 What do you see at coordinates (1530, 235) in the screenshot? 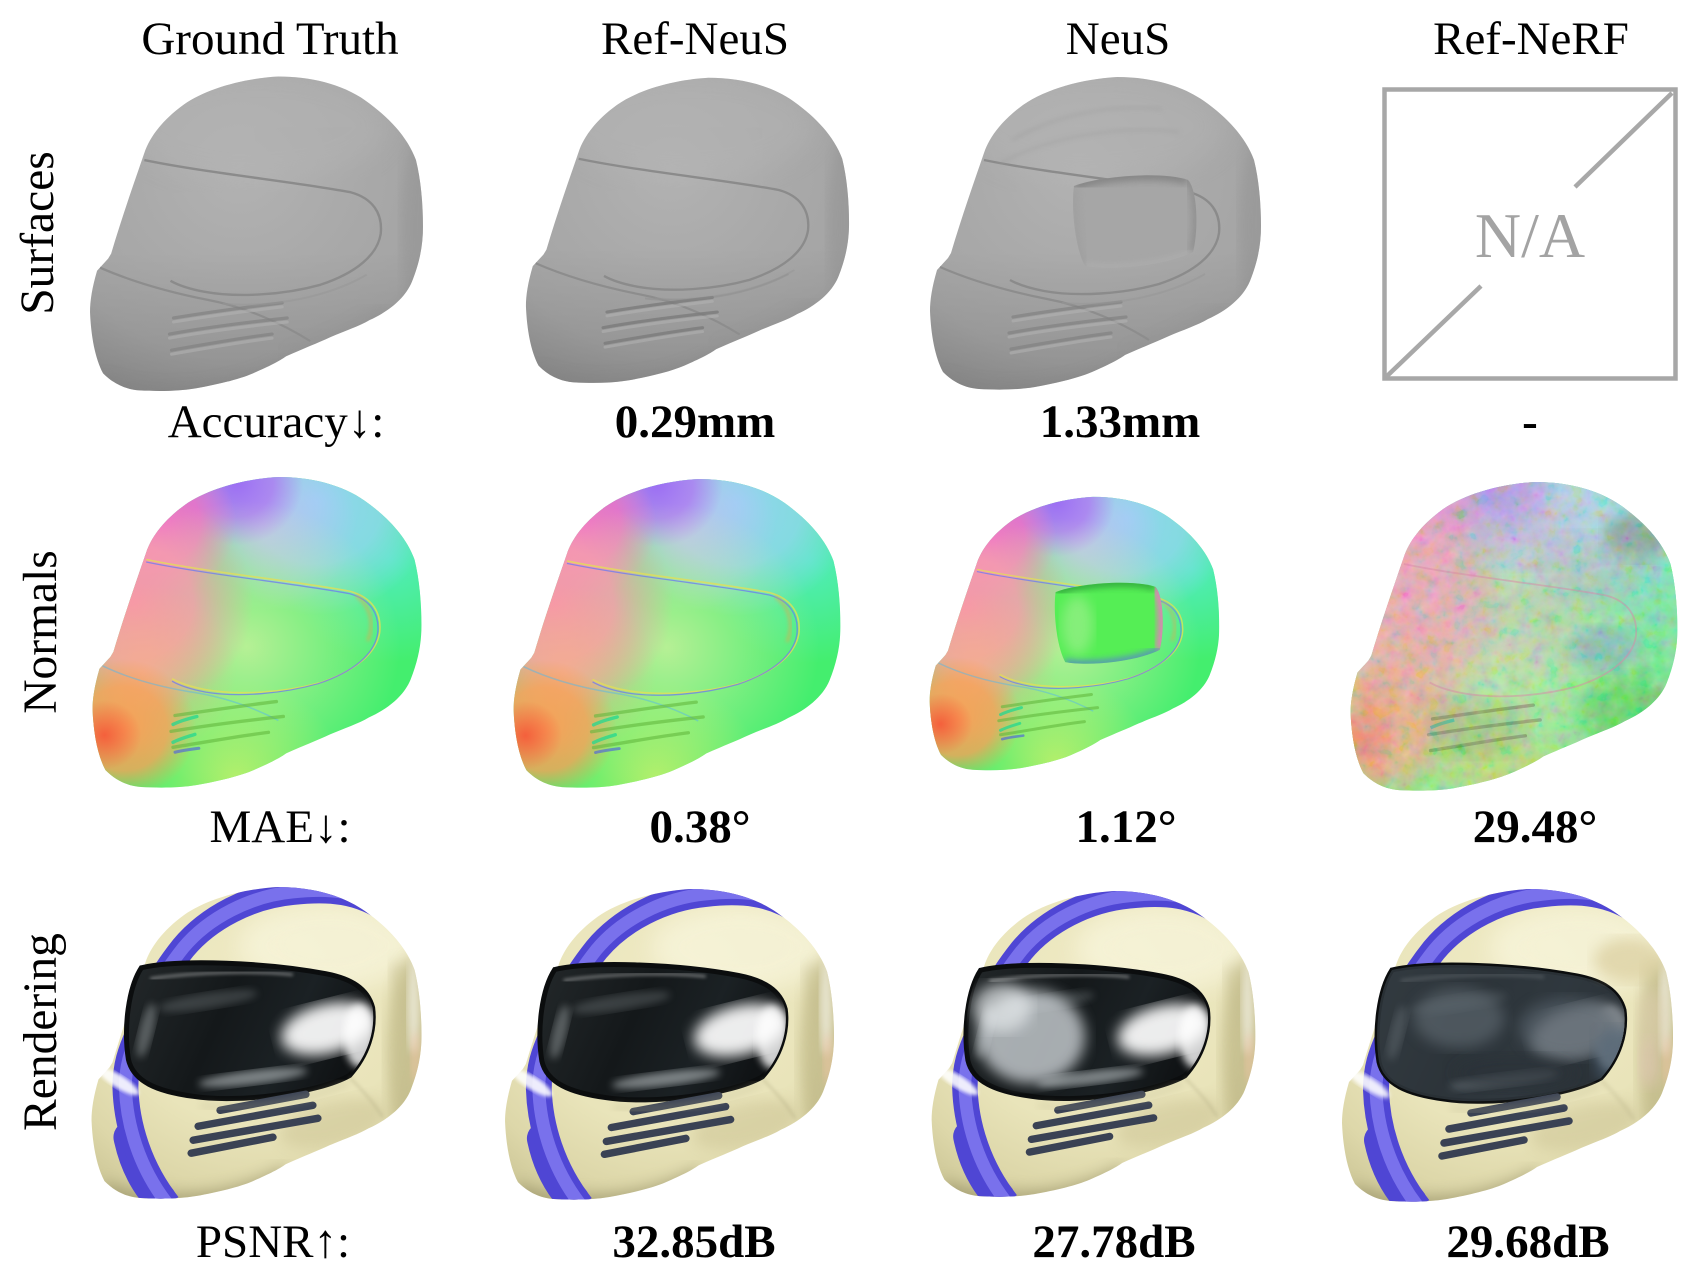
I see `svg-text: N/A` at bounding box center [1530, 235].